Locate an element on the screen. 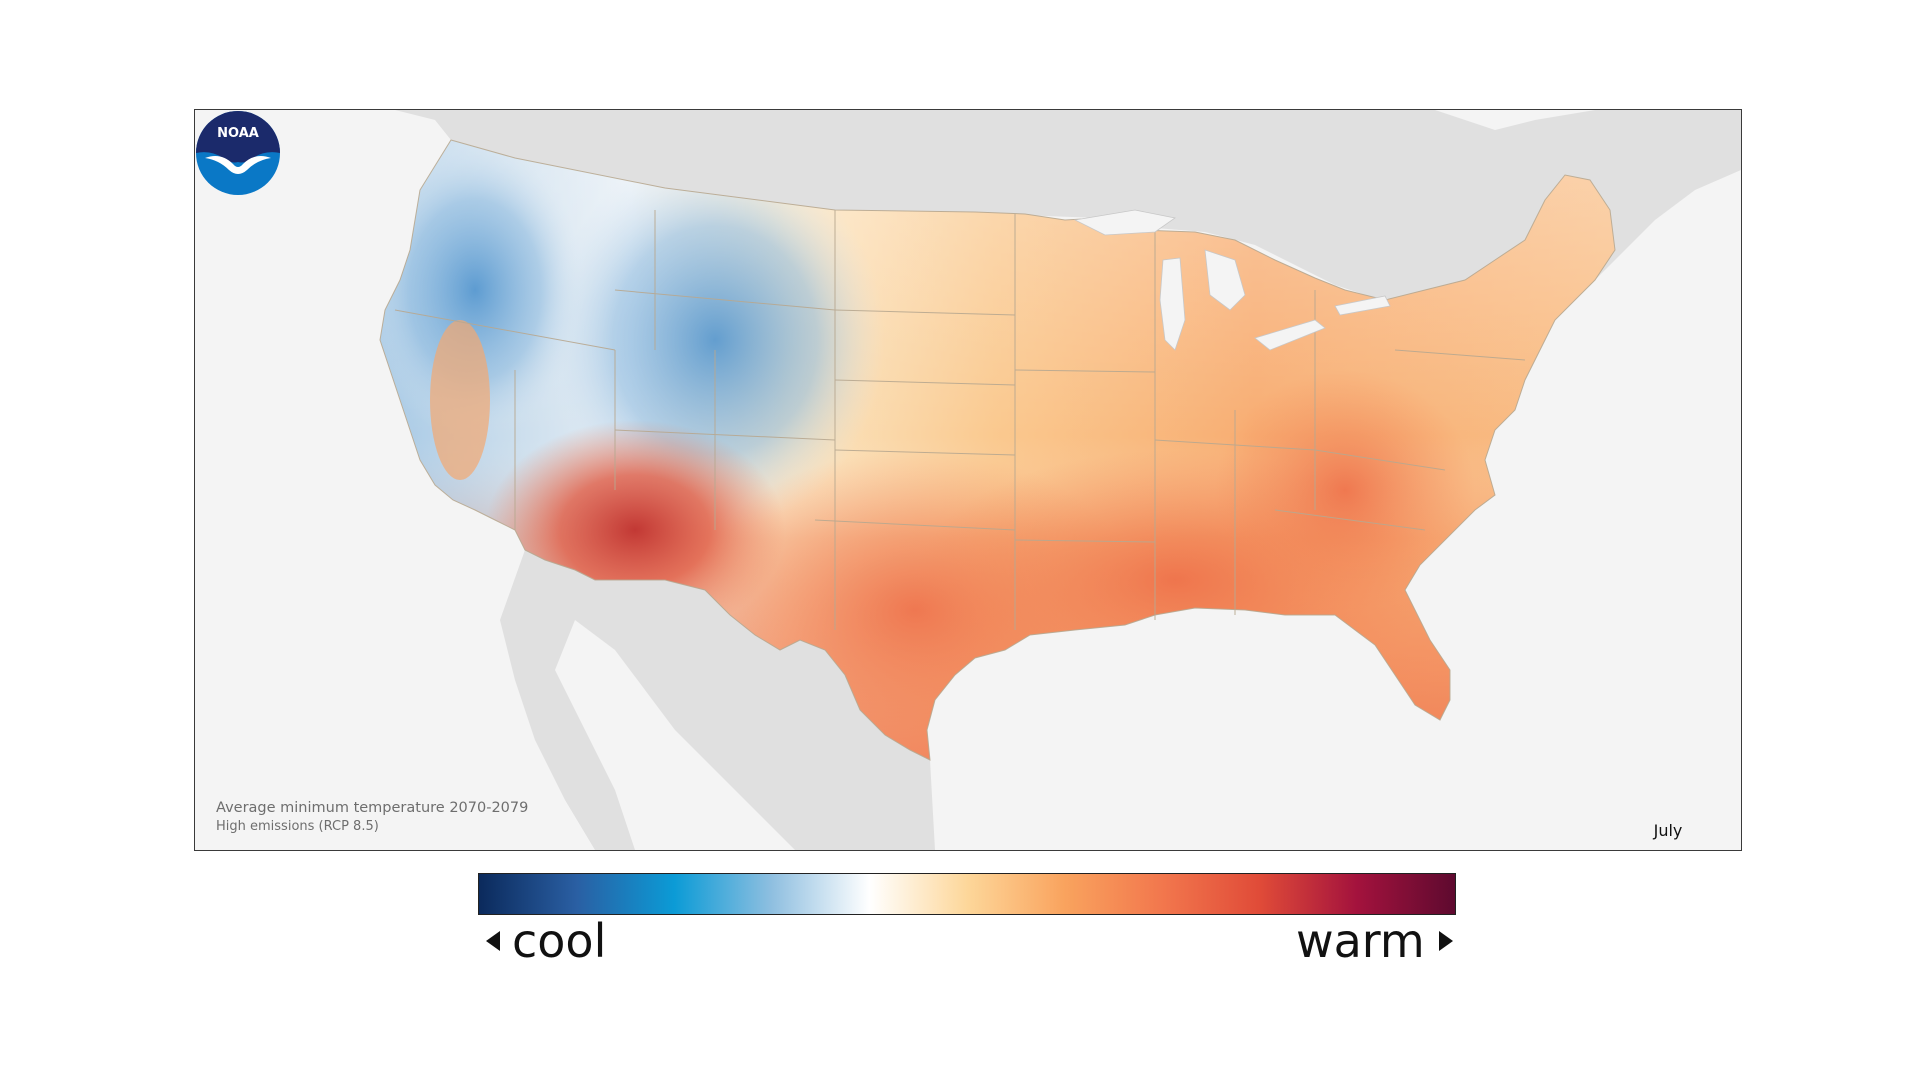 The image size is (1920, 1080). caption-scenario: High emissions (RCP 8.5) is located at coordinates (297, 826).